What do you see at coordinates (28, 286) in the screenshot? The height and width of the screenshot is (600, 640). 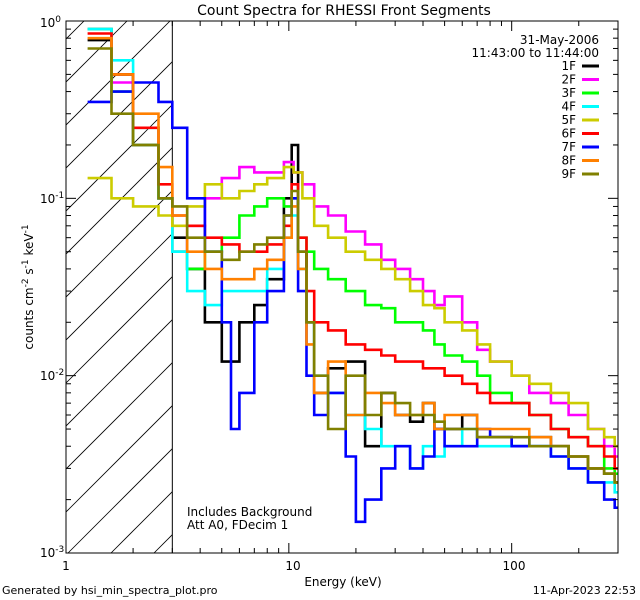 I see `y-axis-label: counts cm-2 s-1 keV-1` at bounding box center [28, 286].